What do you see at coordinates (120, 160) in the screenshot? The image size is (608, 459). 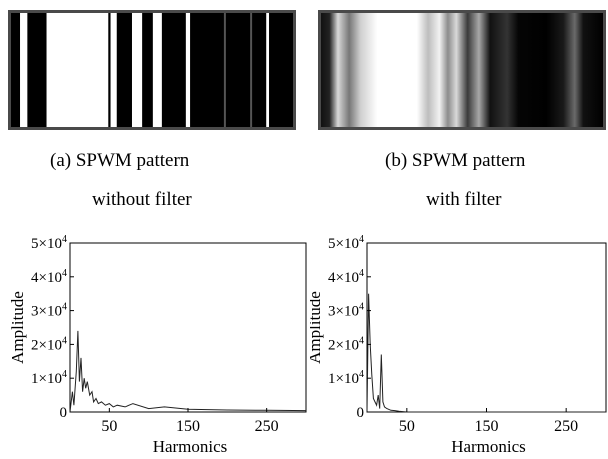 I see `caption-a-line1: (a) SPWM pattern` at bounding box center [120, 160].